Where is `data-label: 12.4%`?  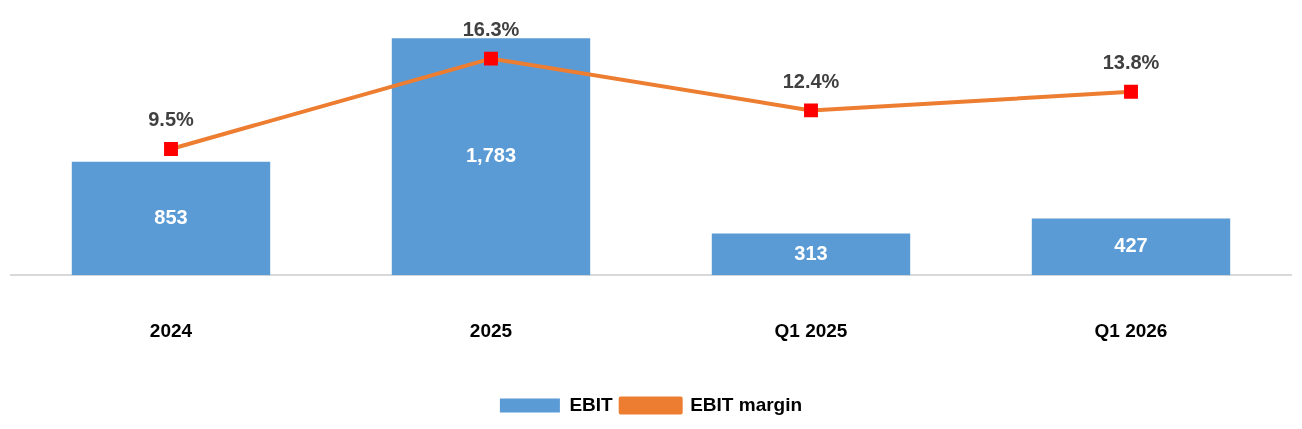 data-label: 12.4% is located at coordinates (811, 80).